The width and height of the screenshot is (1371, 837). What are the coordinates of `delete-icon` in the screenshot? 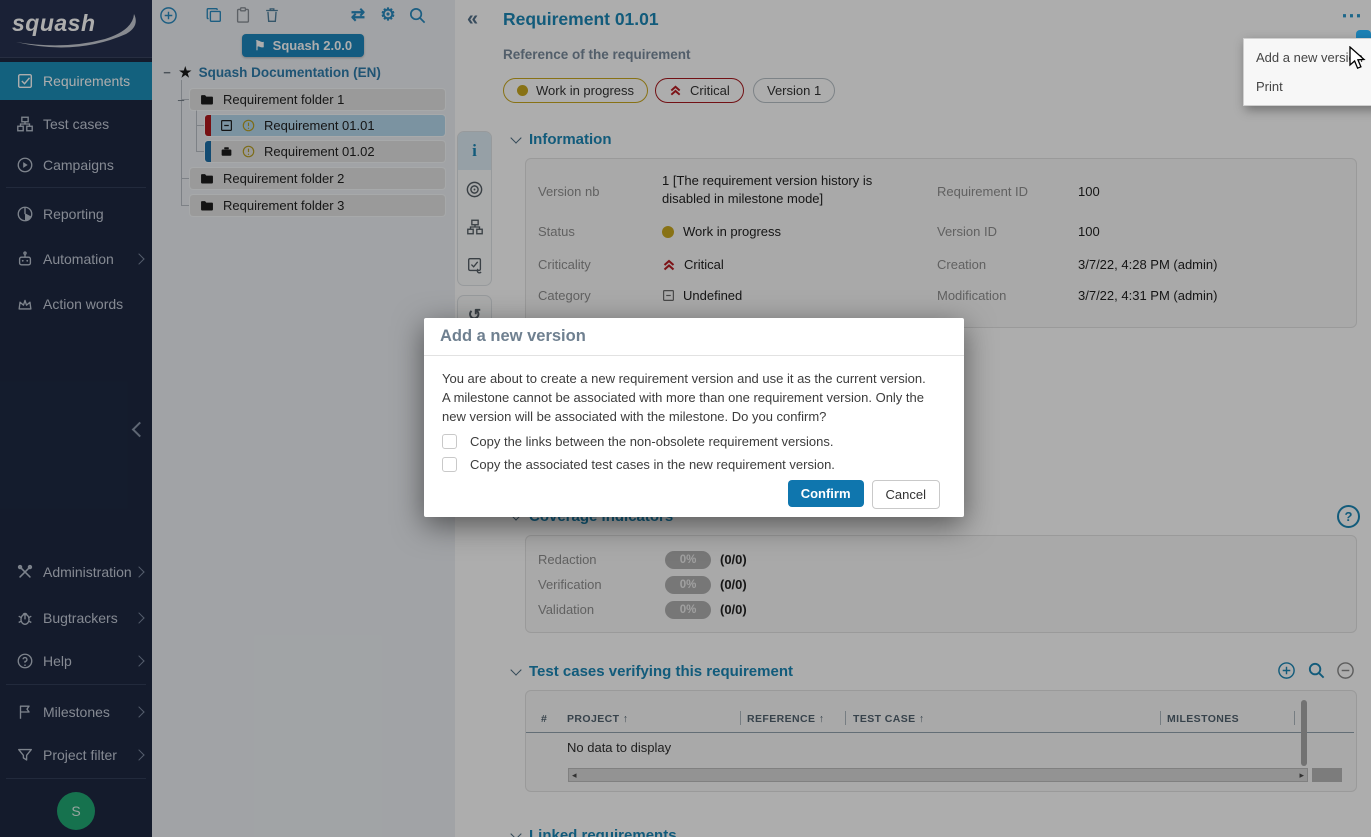 It's located at (272, 15).